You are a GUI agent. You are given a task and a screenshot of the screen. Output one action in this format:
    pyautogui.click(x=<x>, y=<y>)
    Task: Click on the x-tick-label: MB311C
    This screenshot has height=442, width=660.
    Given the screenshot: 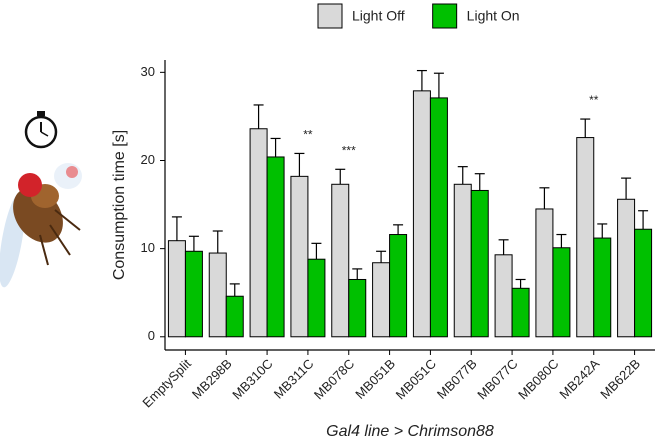 What is the action you would take?
    pyautogui.click(x=294, y=379)
    